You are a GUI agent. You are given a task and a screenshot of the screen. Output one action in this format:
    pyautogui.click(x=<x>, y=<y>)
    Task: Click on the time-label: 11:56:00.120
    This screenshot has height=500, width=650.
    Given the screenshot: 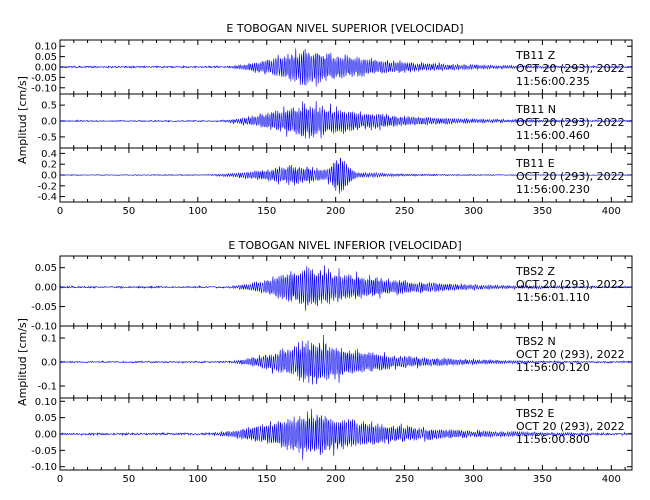 What is the action you would take?
    pyautogui.click(x=553, y=367)
    